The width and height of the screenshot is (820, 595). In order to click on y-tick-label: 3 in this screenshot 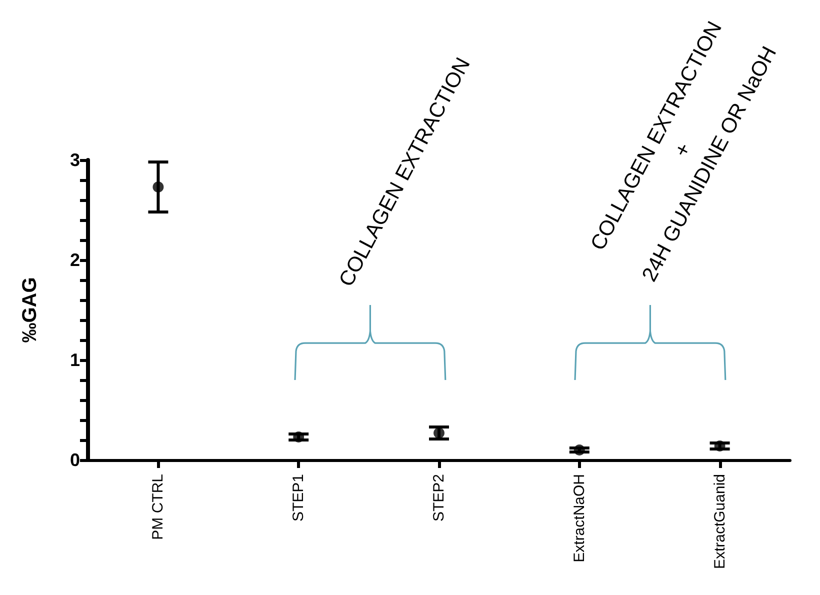, I will do `click(75, 160)`.